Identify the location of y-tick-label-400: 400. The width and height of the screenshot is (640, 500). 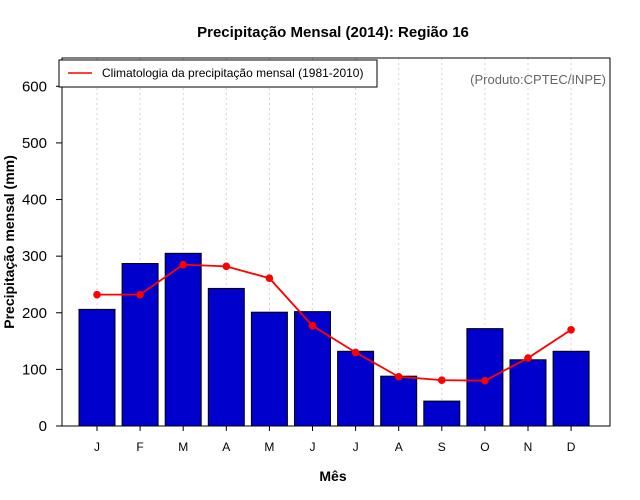
(34, 200).